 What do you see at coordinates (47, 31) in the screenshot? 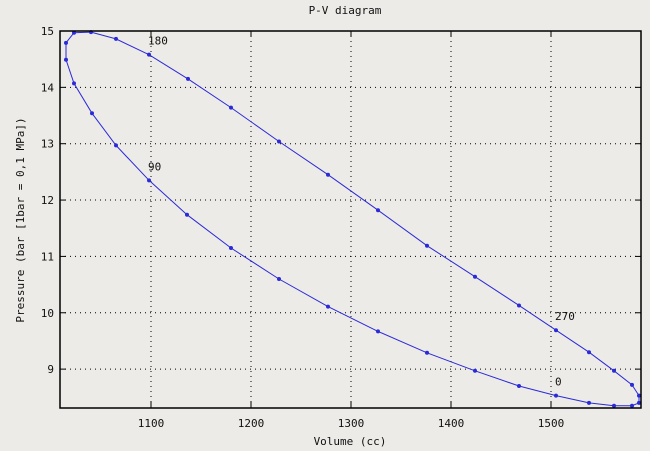
I see `y-tick-label: 15` at bounding box center [47, 31].